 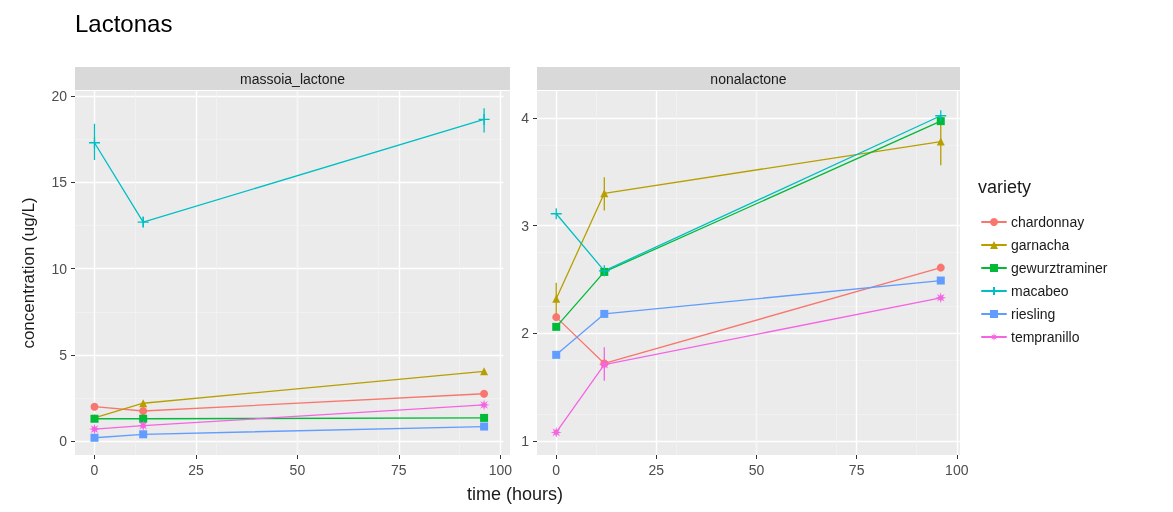 What do you see at coordinates (1059, 268) in the screenshot?
I see `legend-label: gewurztraminer` at bounding box center [1059, 268].